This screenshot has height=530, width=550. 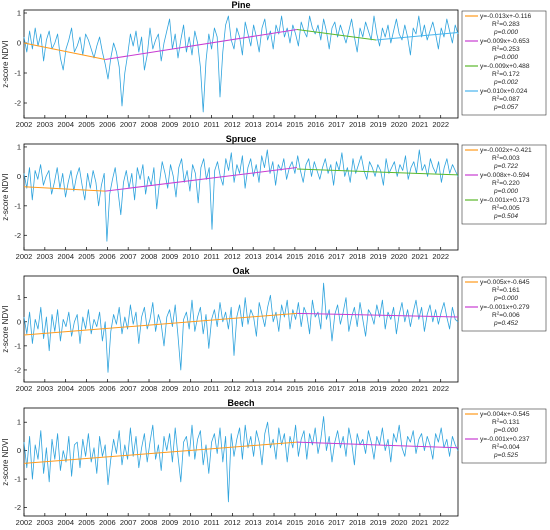 I want to click on legend-equation: y=-0.002x+-0.421, so click(x=506, y=150).